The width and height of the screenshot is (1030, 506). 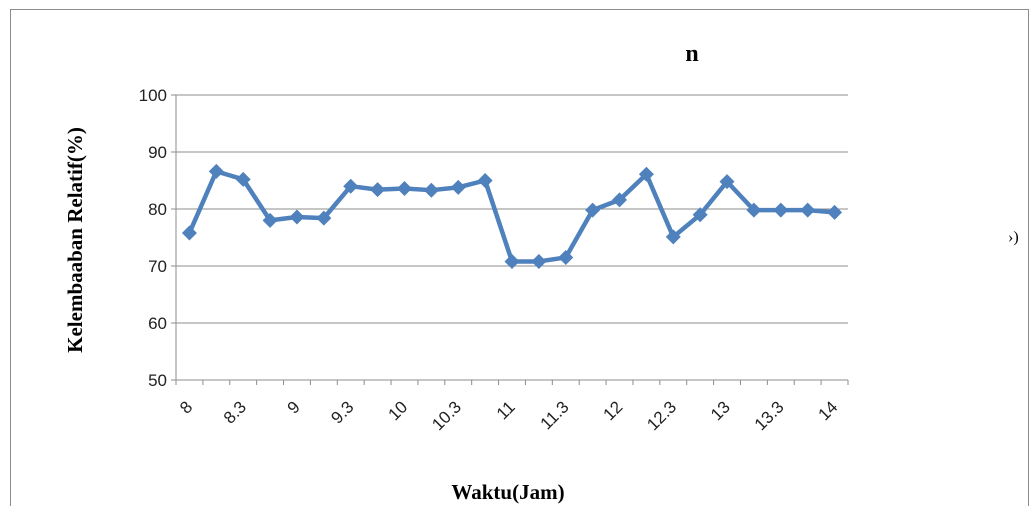 I want to click on x-tick-label: 13, so click(x=720, y=410).